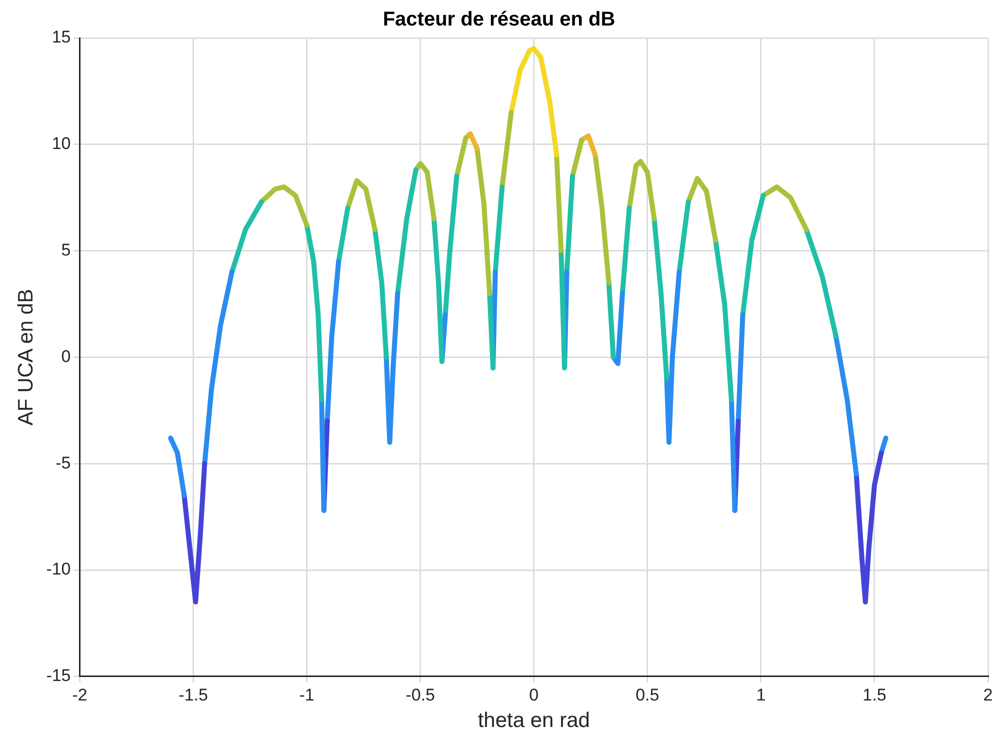  Describe the element at coordinates (80, 694) in the screenshot. I see `x-tick-label: -2` at that location.